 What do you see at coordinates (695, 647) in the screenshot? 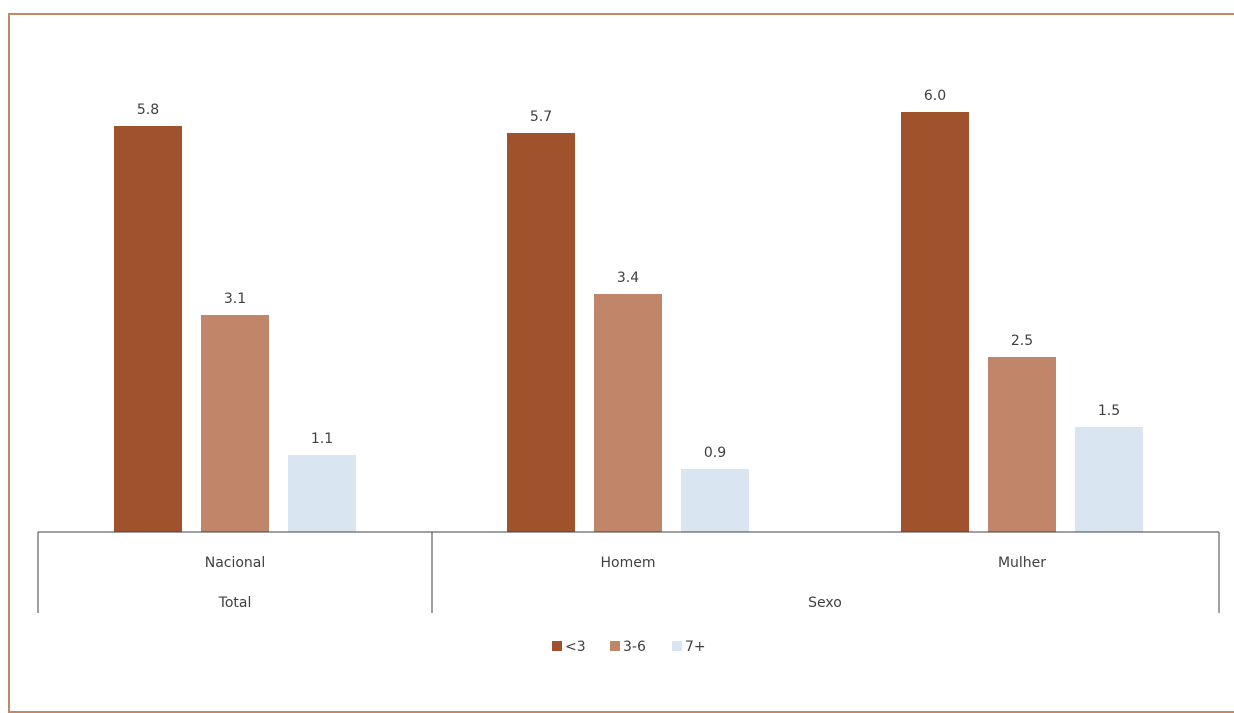
I see `legend-label: 7+` at bounding box center [695, 647].